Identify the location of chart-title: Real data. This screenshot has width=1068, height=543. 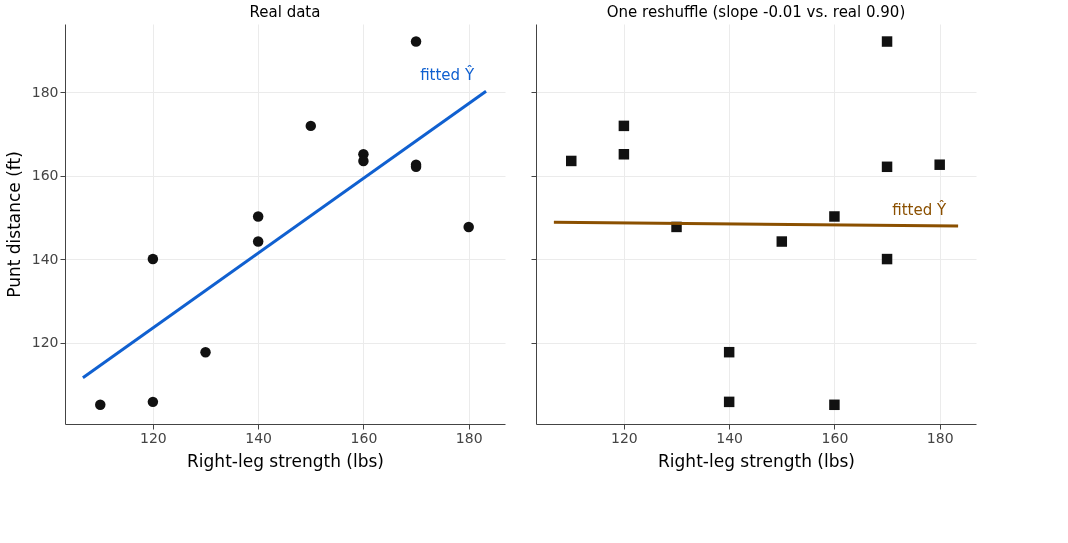
(285, 12).